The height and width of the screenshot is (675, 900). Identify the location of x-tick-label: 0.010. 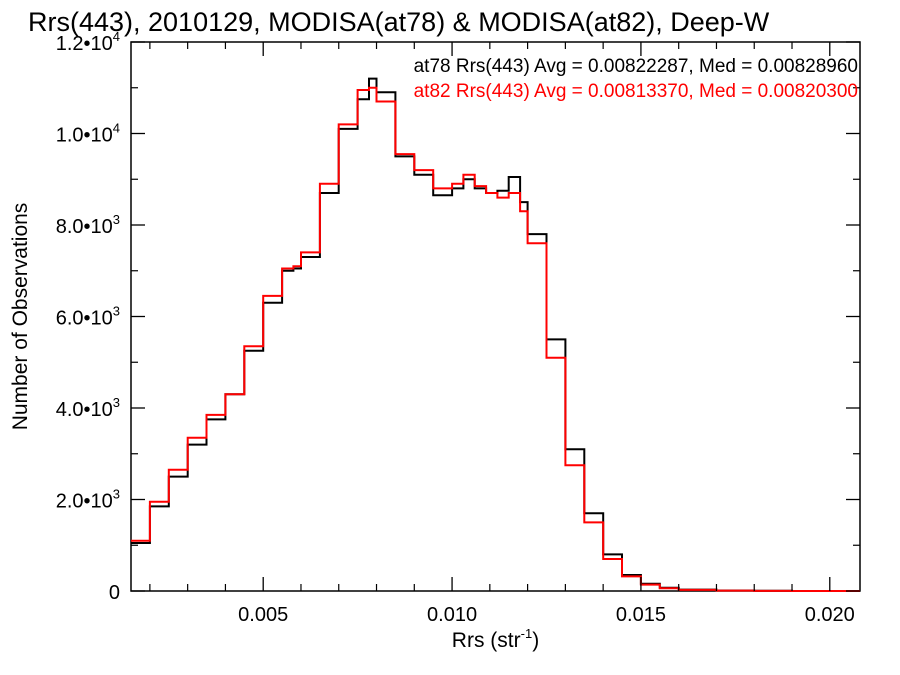
(452, 615).